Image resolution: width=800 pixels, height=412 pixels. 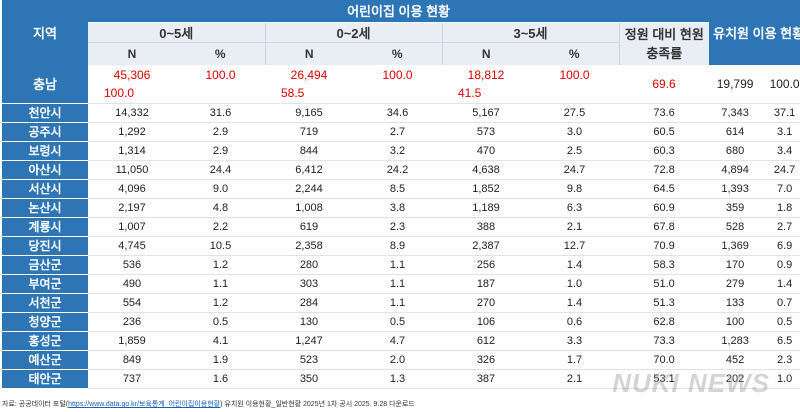 What do you see at coordinates (45, 360) in the screenshot?
I see `region-label: 예산군` at bounding box center [45, 360].